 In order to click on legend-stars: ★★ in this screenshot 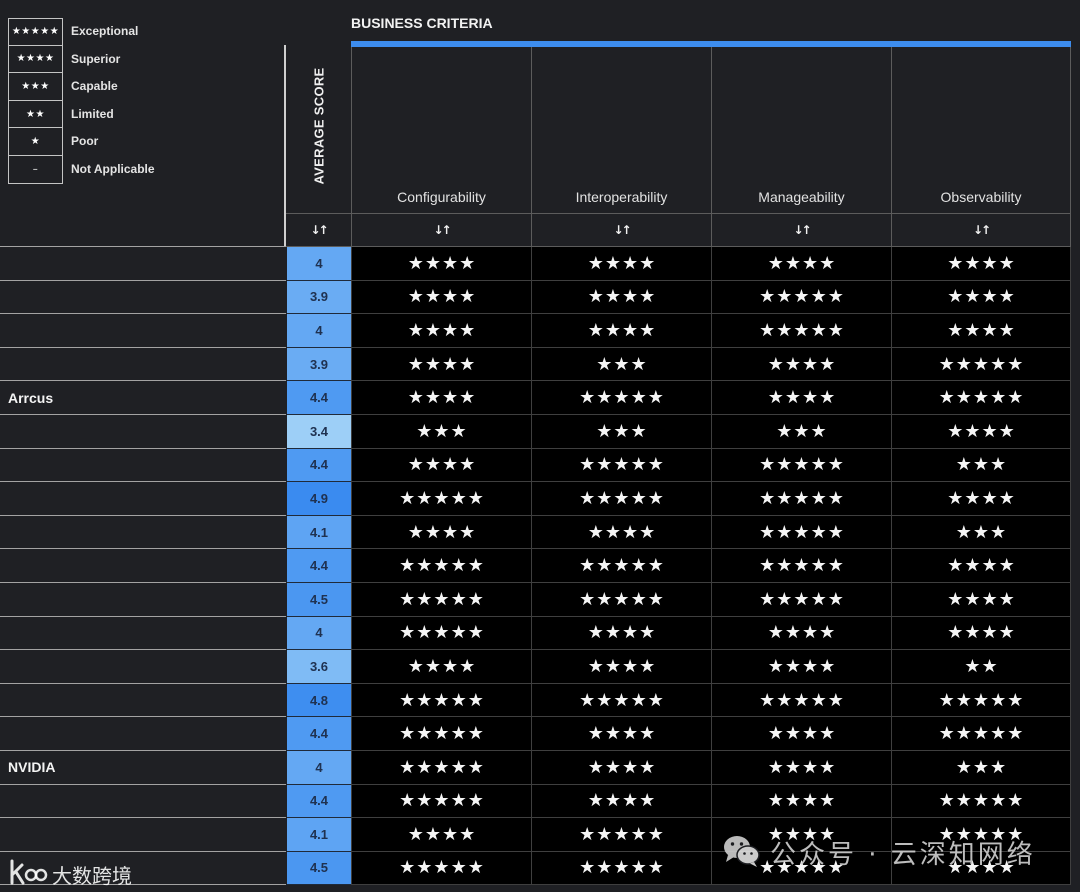, I will do `click(35, 114)`.